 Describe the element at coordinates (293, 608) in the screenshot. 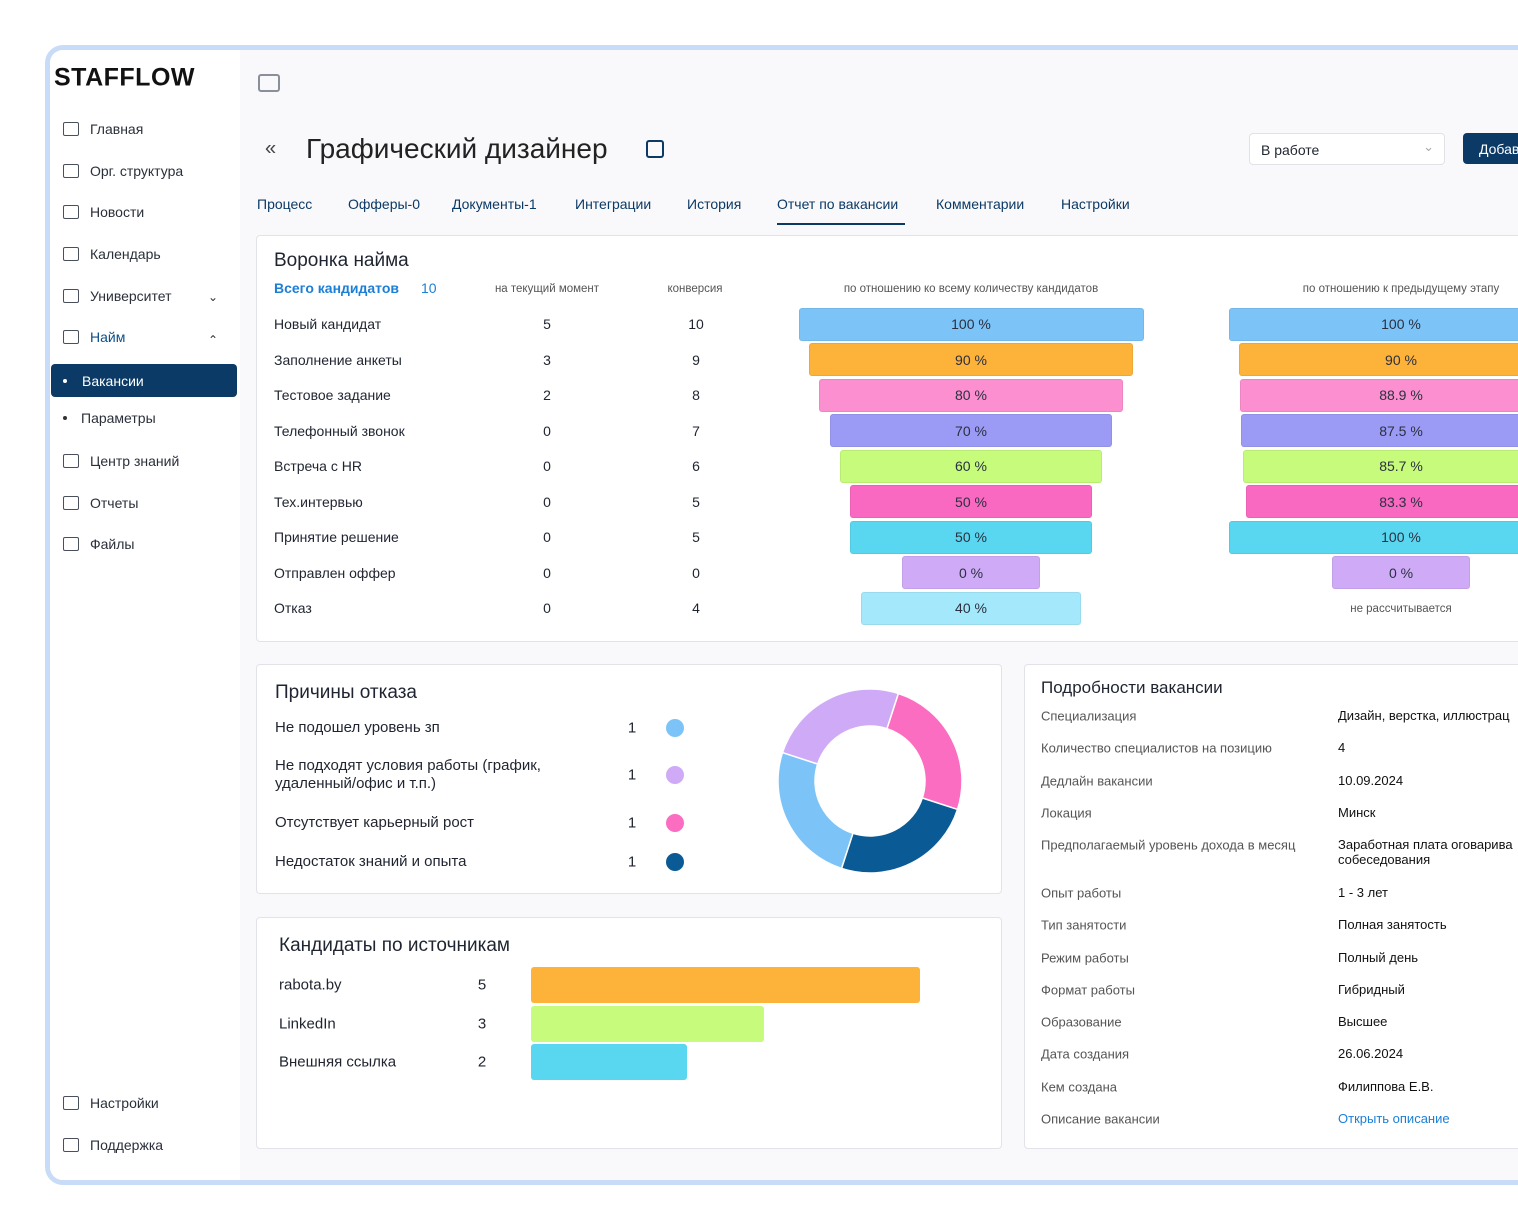

I see `stage-name: Отказ` at that location.